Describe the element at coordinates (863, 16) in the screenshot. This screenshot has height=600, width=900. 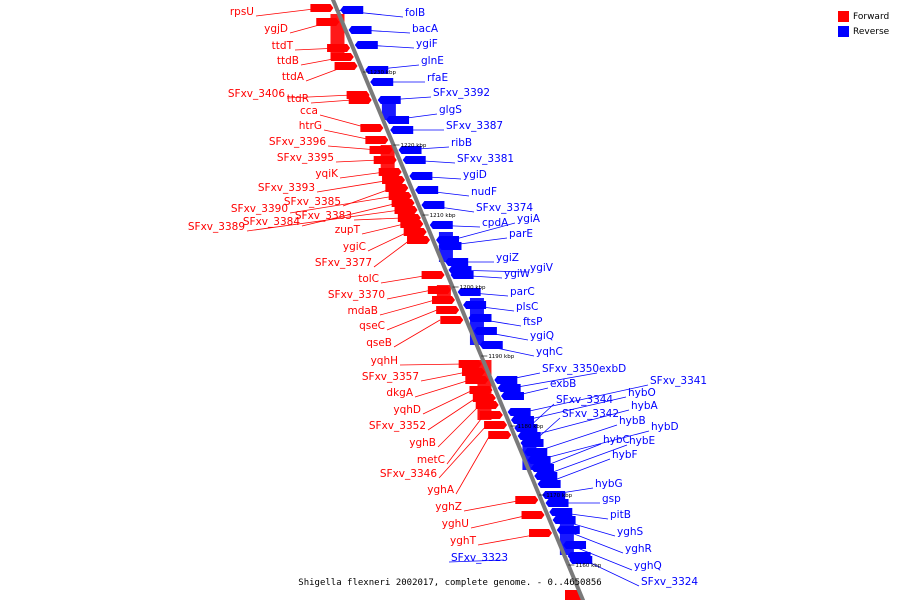
I see `legend-forward: Forward` at that location.